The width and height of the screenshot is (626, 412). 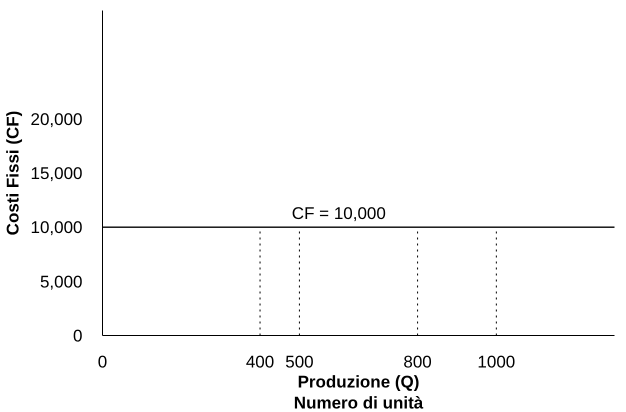 What do you see at coordinates (13, 173) in the screenshot?
I see `y-axis-title: Costi Fissi (CF)` at bounding box center [13, 173].